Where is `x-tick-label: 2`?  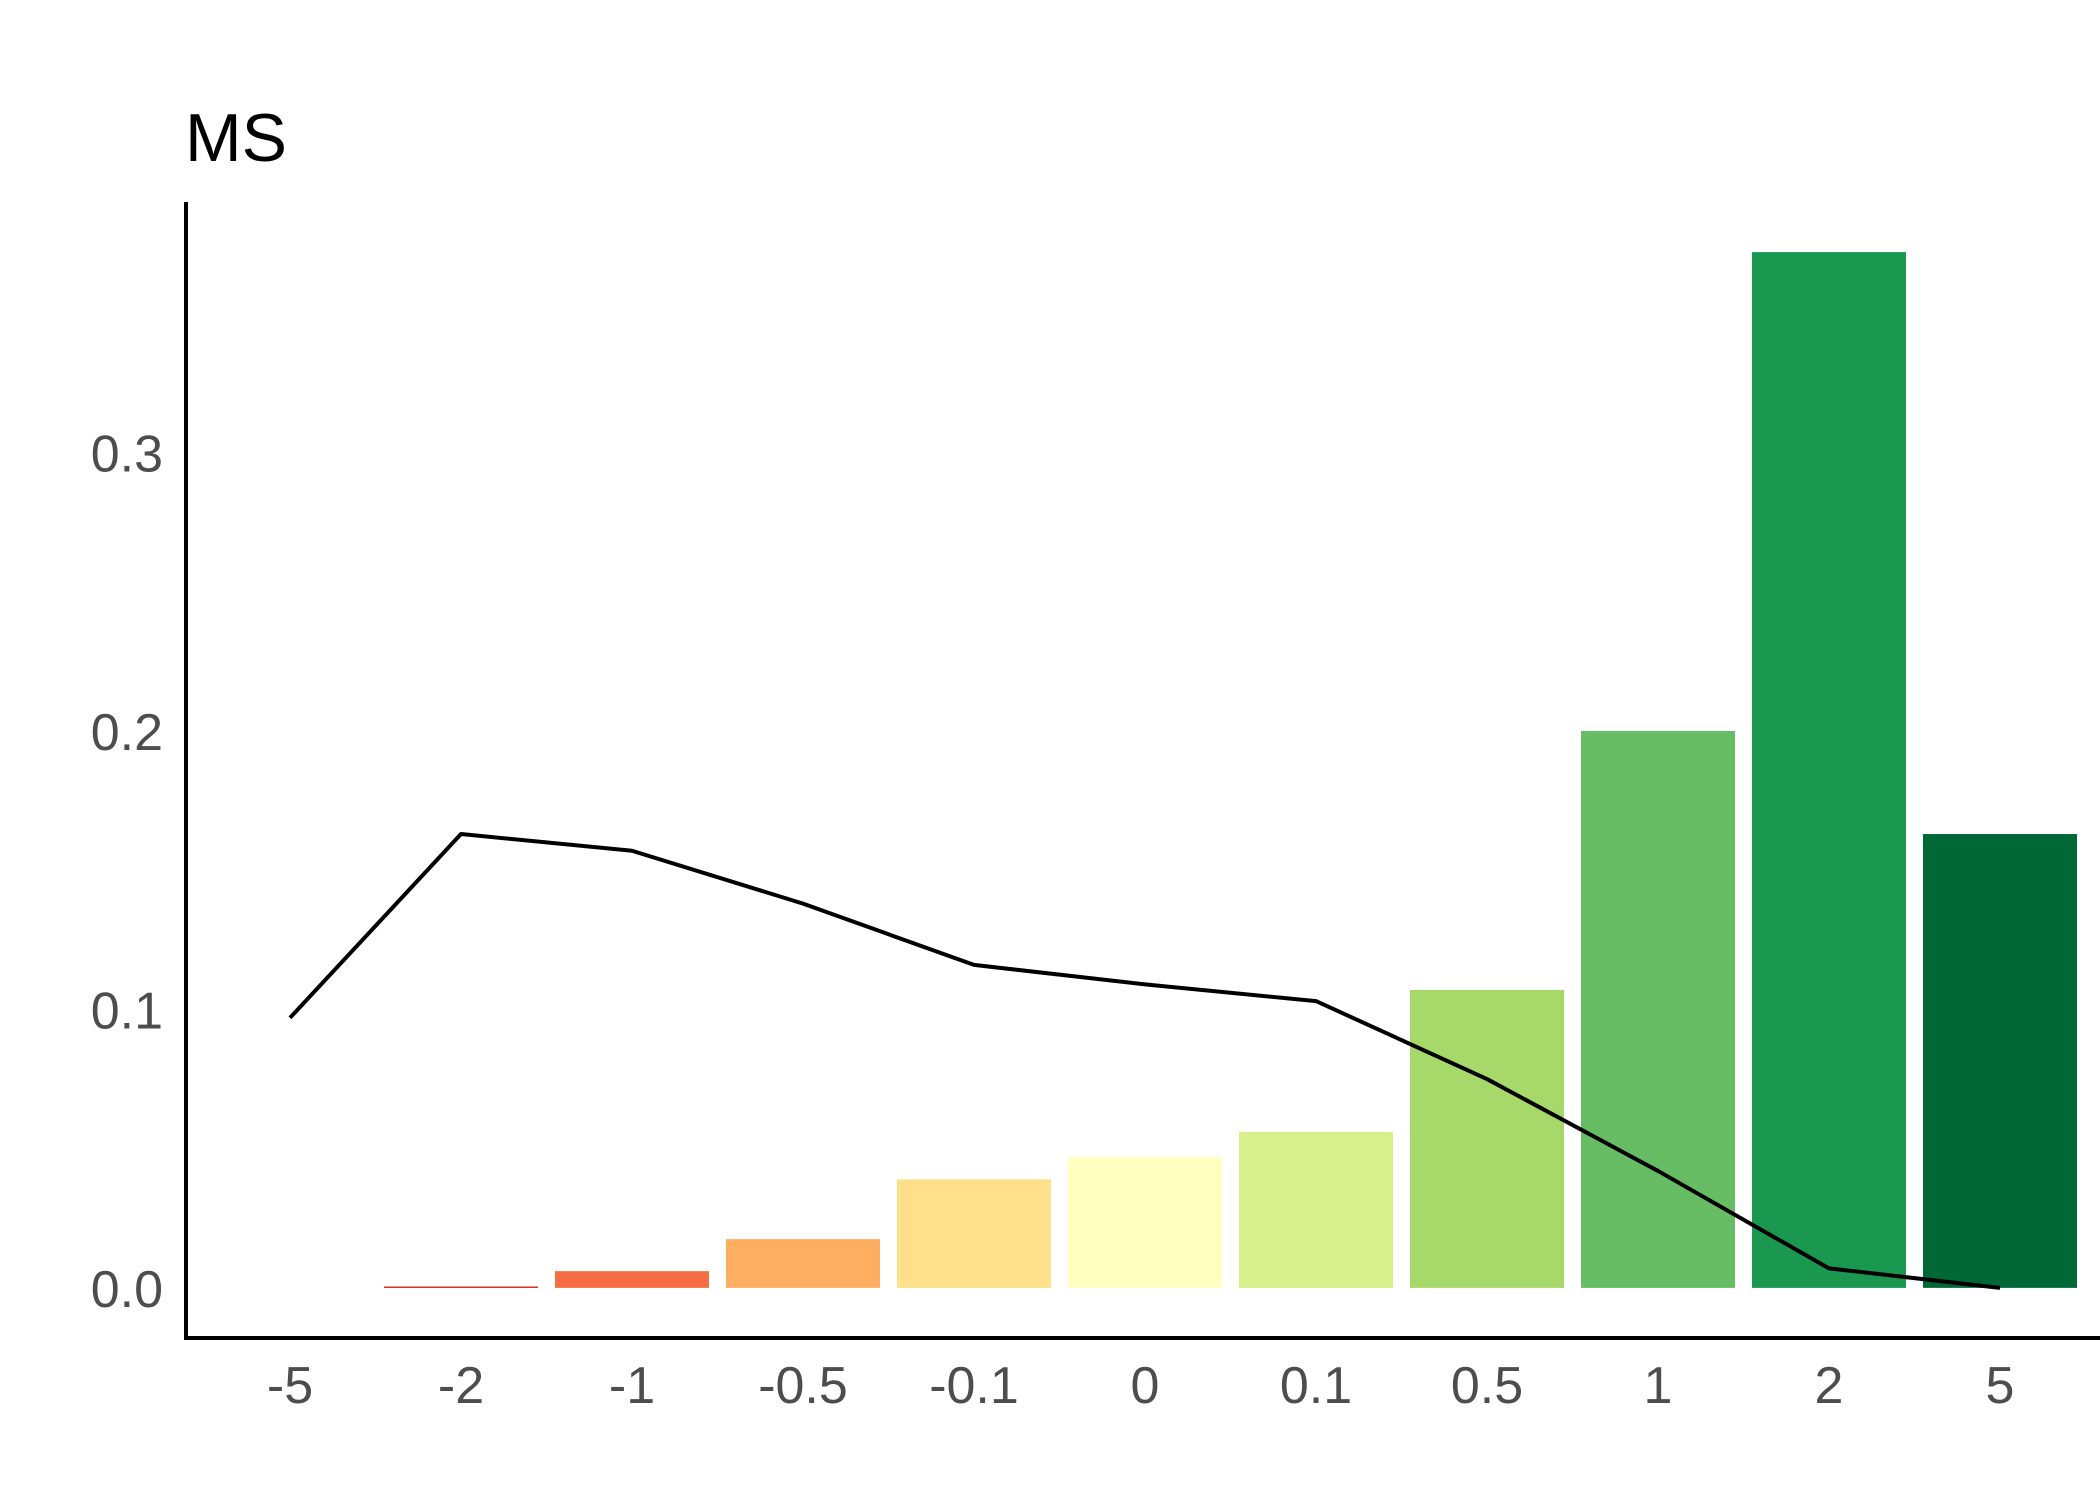 x-tick-label: 2 is located at coordinates (1829, 1386).